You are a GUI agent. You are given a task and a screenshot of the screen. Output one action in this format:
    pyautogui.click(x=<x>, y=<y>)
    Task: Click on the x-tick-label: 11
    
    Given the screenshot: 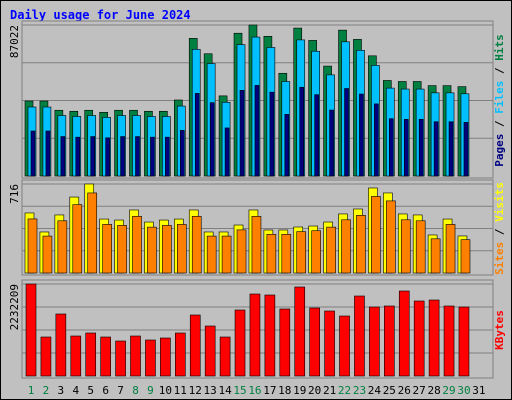 What is the action you would take?
    pyautogui.click(x=180, y=390)
    